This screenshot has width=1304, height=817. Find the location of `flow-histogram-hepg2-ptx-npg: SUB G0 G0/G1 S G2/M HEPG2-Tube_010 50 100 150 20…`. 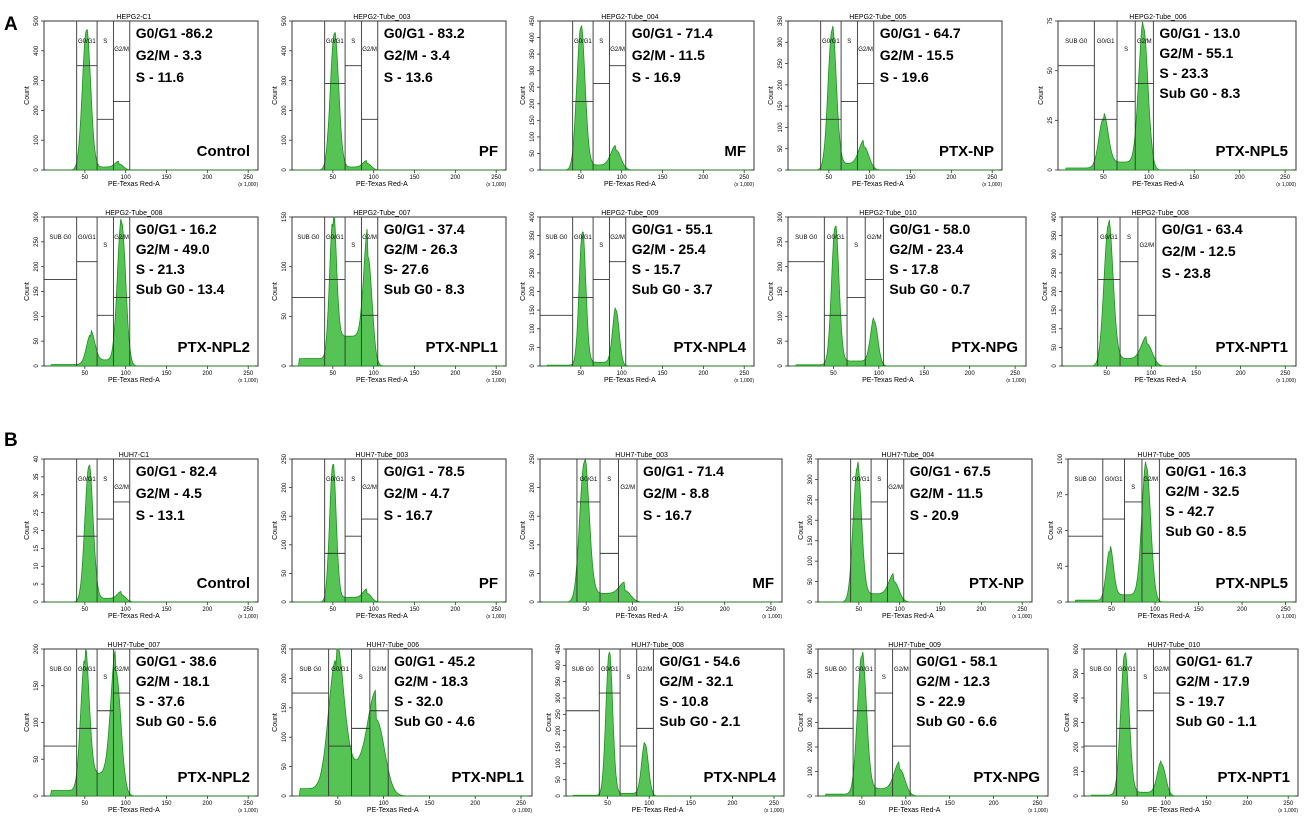

flow-histogram-hepg2-ptx-npg: SUB G0 G0/G1 S G2/M HEPG2-Tube_010 50 100 150 20… is located at coordinates (897, 297).